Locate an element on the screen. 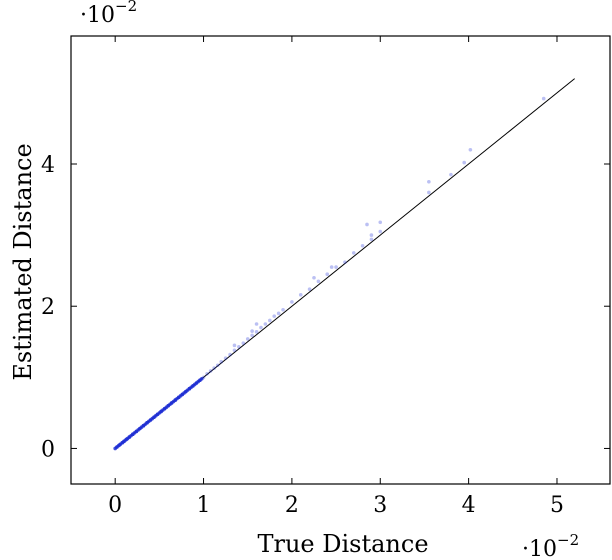 The width and height of the screenshot is (612, 560). x-tick-label: 3 is located at coordinates (380, 505).